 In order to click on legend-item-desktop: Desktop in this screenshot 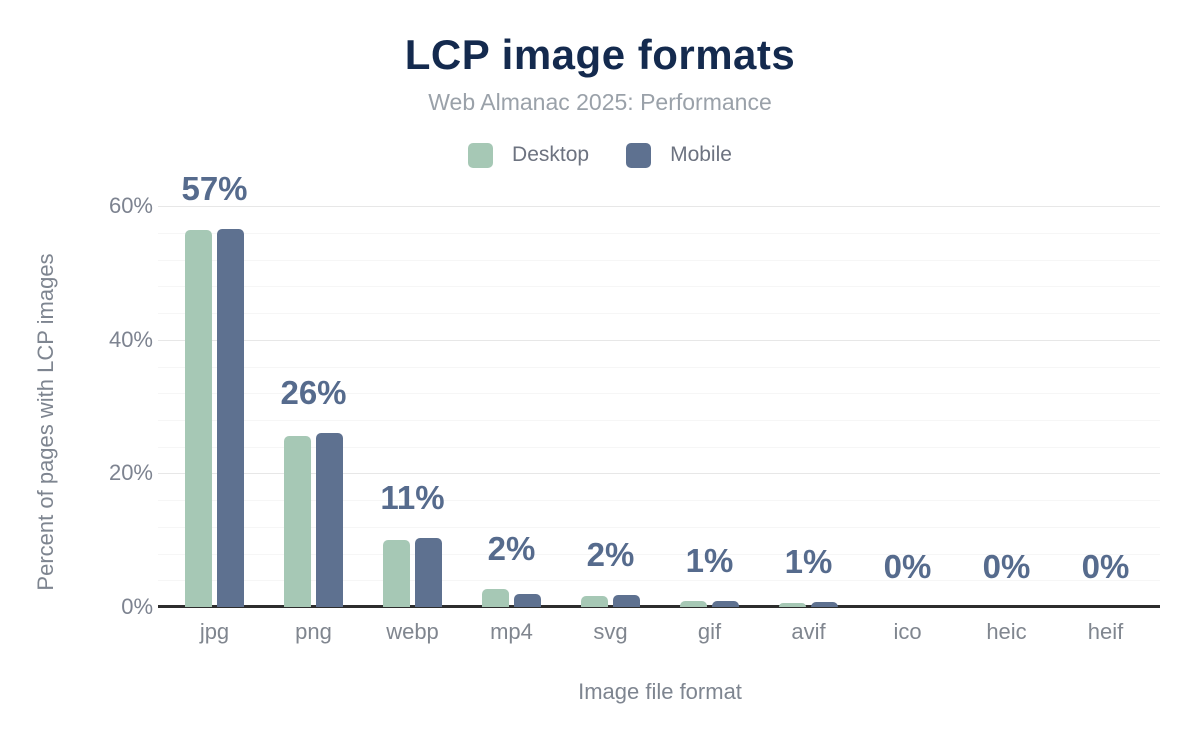, I will do `click(529, 155)`.